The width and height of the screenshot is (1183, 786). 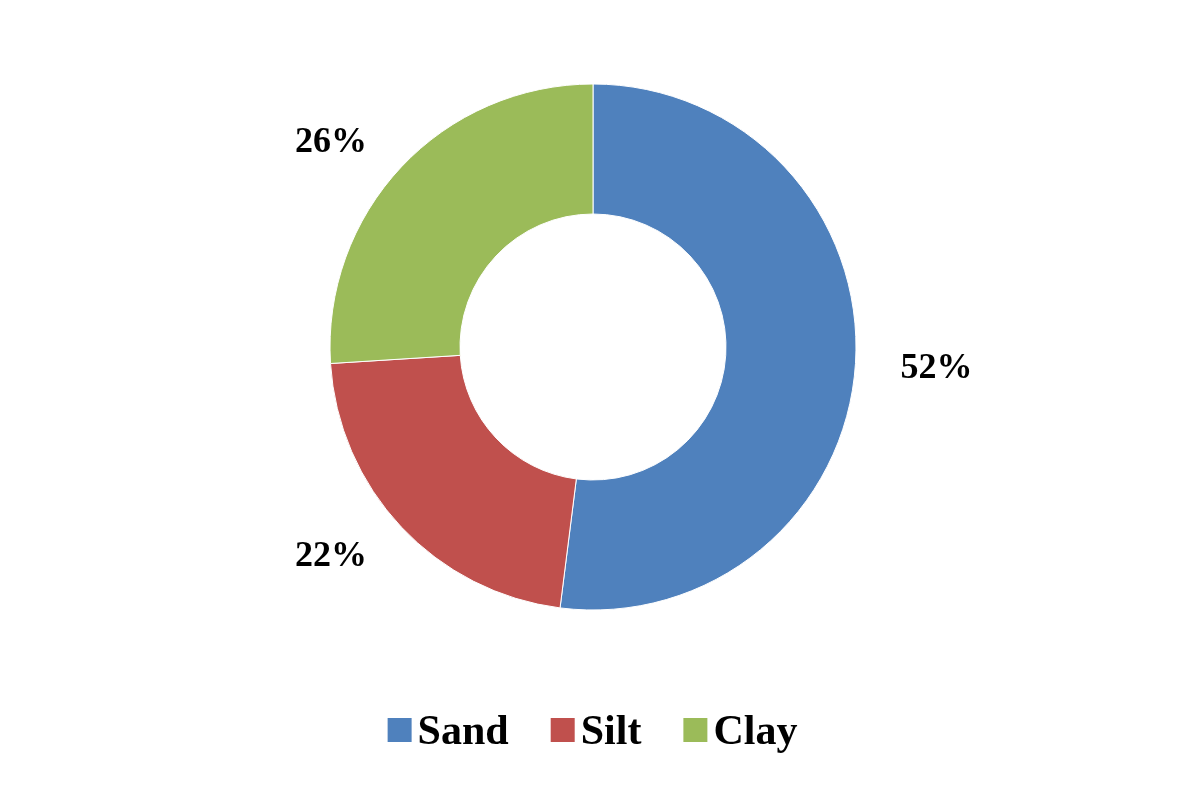 What do you see at coordinates (331, 554) in the screenshot?
I see `data-label: 22%` at bounding box center [331, 554].